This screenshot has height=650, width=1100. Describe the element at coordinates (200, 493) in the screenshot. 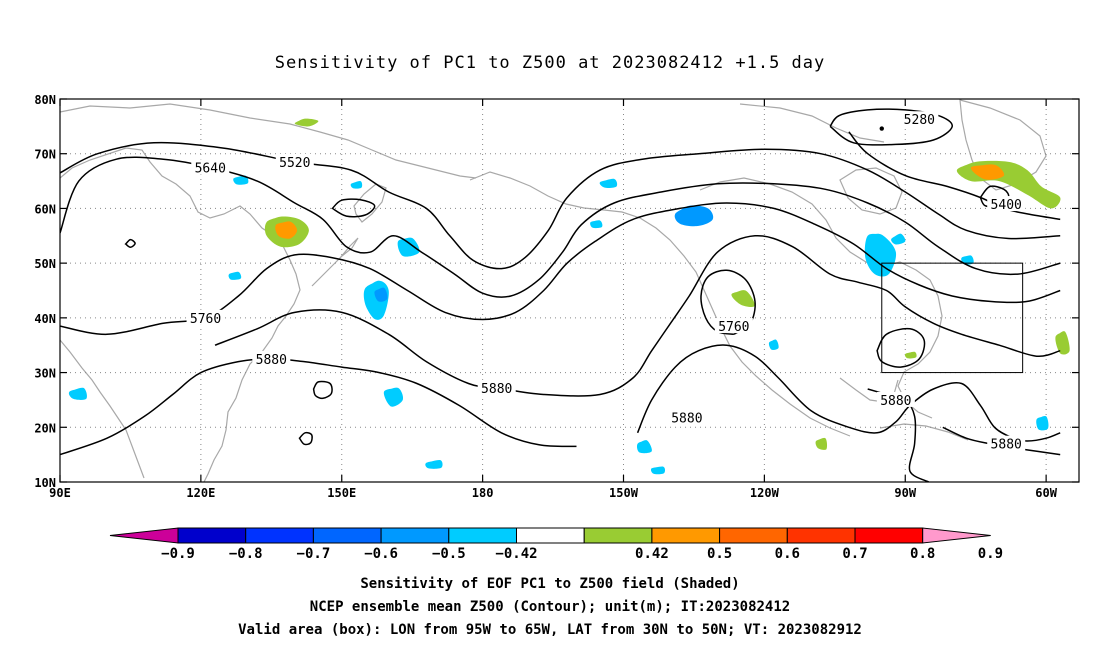

I see `lon-label: 120E` at that location.